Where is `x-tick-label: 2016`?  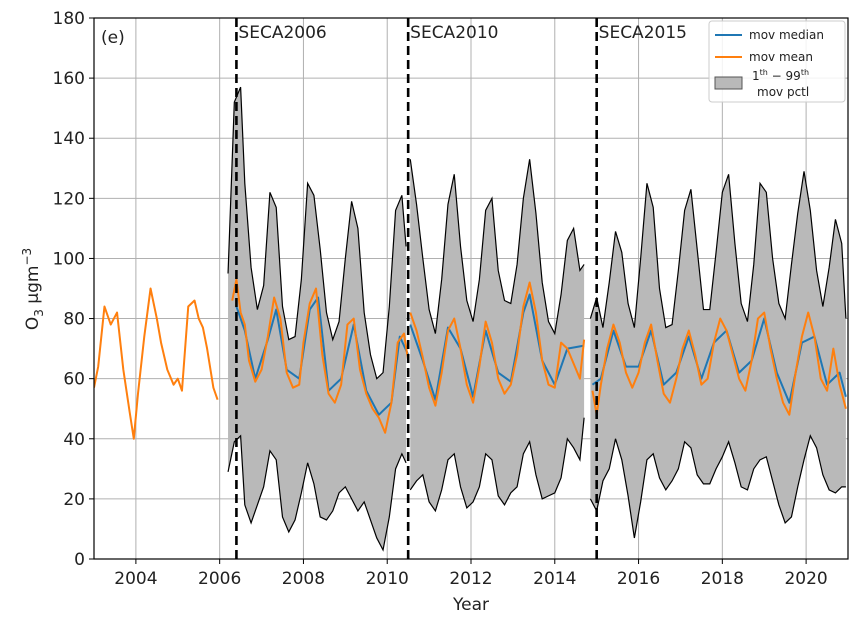
x-tick-label: 2016 is located at coordinates (638, 579).